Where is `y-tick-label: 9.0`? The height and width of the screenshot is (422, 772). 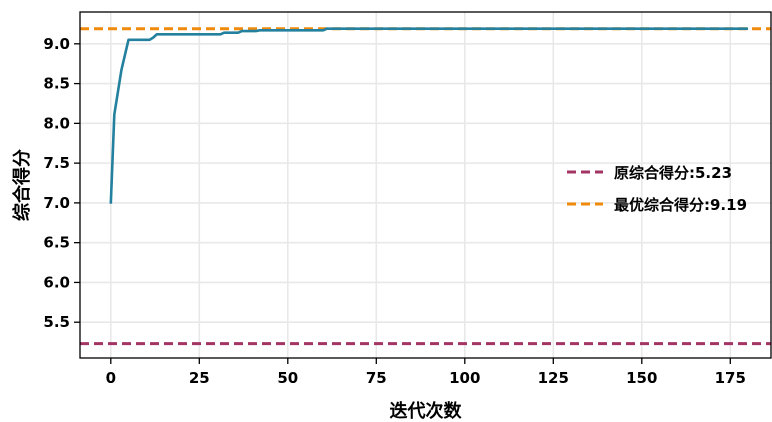
y-tick-label: 9.0 is located at coordinates (56, 44).